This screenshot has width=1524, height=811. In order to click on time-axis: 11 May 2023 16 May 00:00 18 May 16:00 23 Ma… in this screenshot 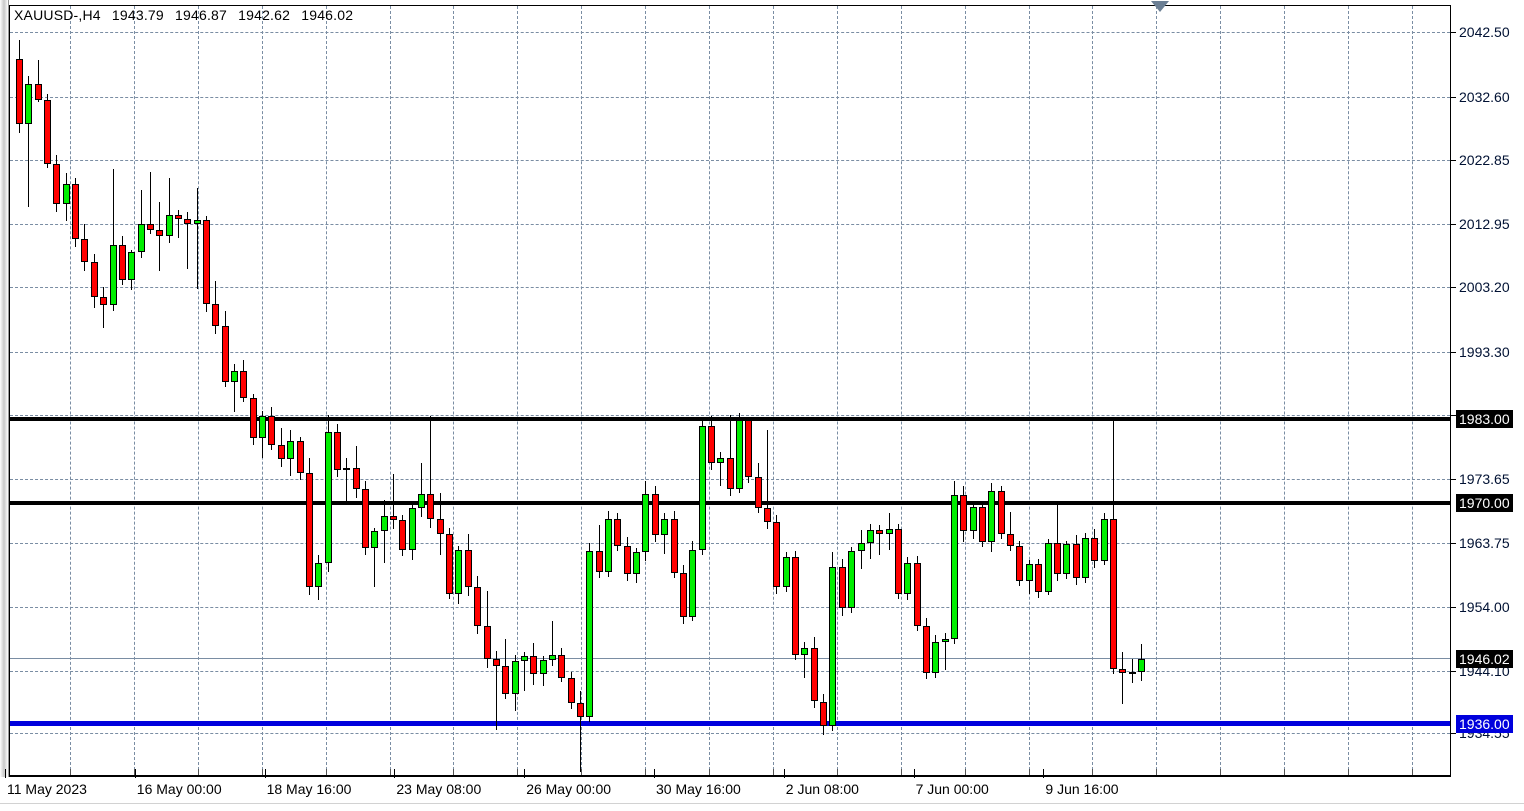, I will do `click(762, 790)`.